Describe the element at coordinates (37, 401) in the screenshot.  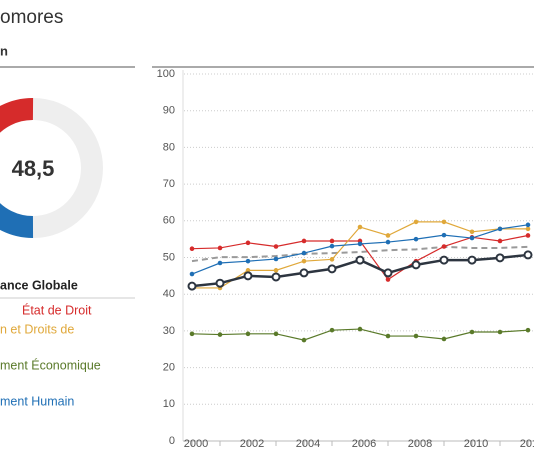
I see `legend-entry: ment Humain` at that location.